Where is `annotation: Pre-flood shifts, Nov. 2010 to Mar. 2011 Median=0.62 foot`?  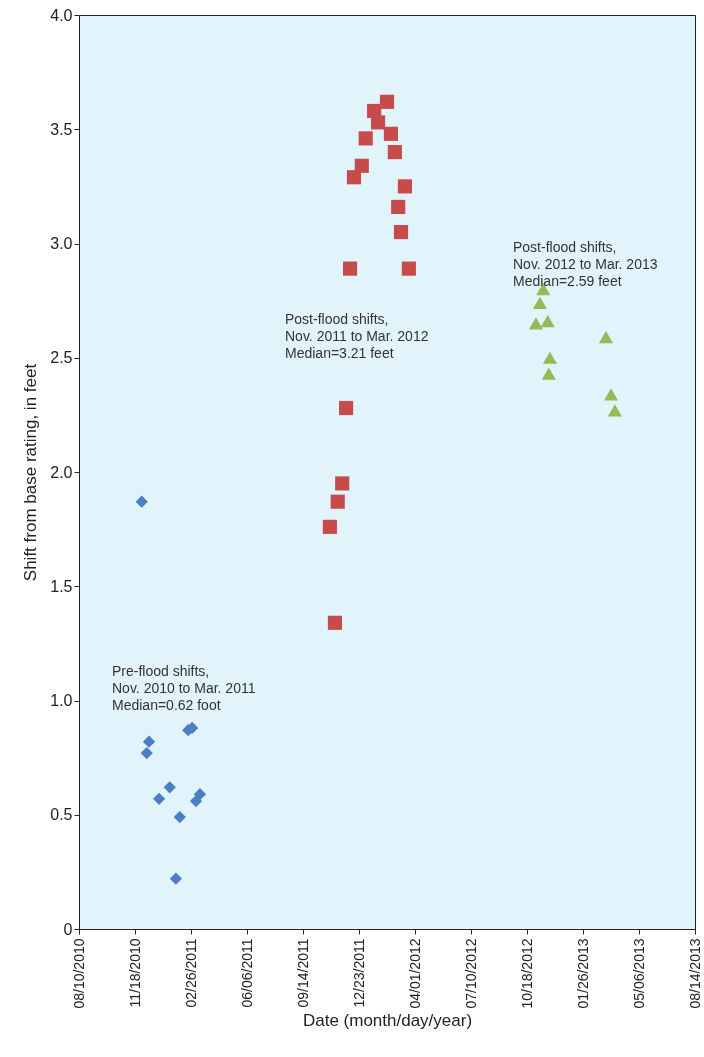
annotation: Pre-flood shifts, Nov. 2010 to Mar. 2011 Median=0.62 foot is located at coordinates (184, 688).